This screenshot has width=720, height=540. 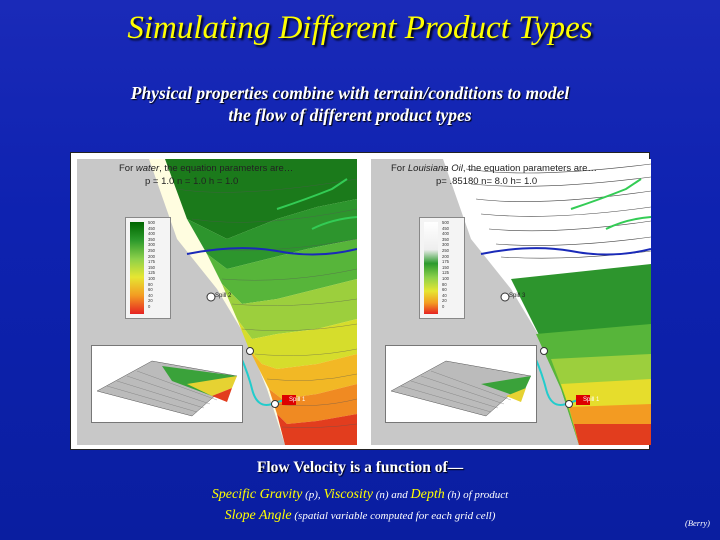 I want to click on subtitle-line-2: the flow of different product types, so click(x=350, y=115).